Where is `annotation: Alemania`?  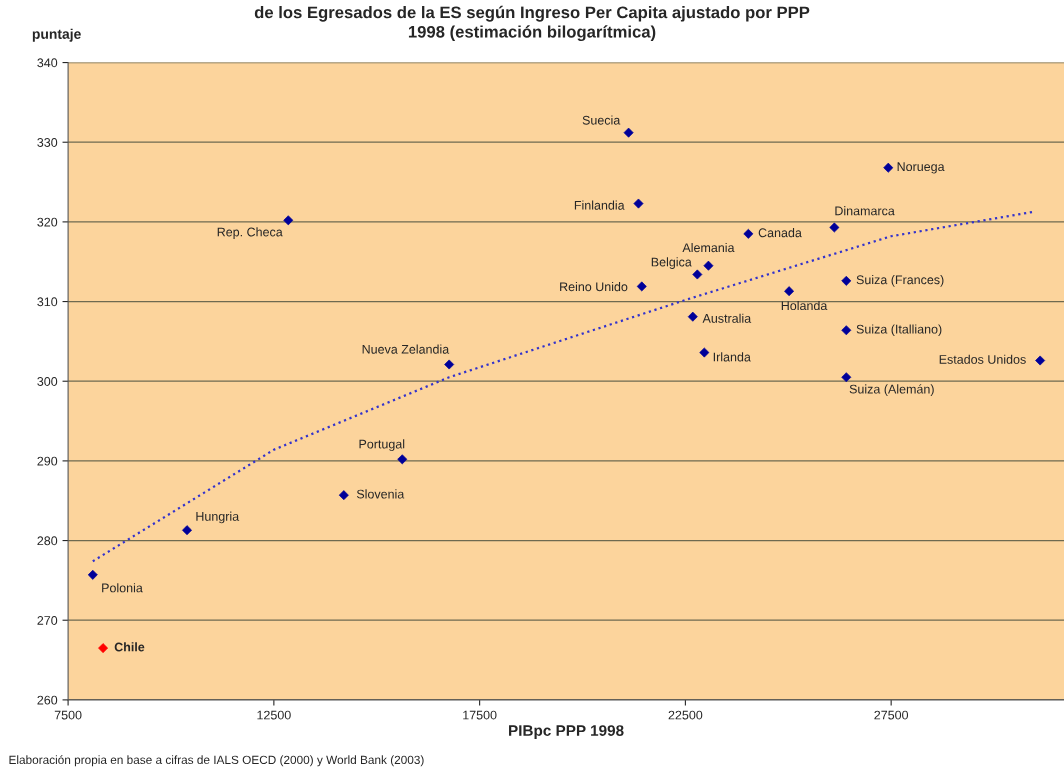
annotation: Alemania is located at coordinates (708, 247).